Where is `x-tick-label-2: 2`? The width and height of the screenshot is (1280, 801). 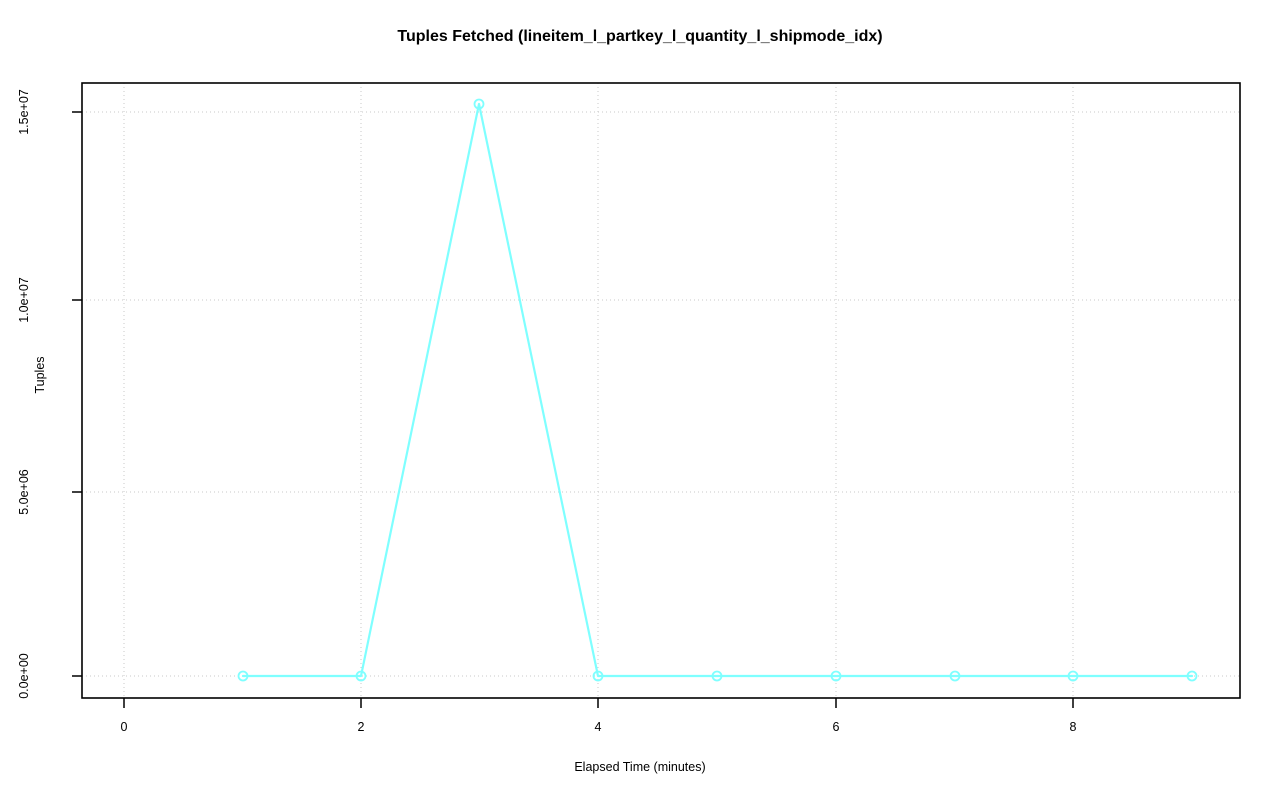 x-tick-label-2: 2 is located at coordinates (361, 727).